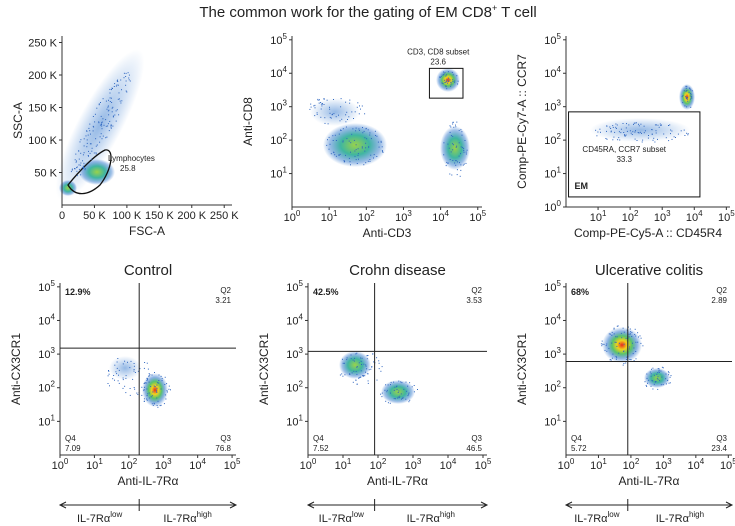 The height and width of the screenshot is (526, 735). What do you see at coordinates (60, 464) in the screenshot?
I see `tick-label: 10⁰` at bounding box center [60, 464].